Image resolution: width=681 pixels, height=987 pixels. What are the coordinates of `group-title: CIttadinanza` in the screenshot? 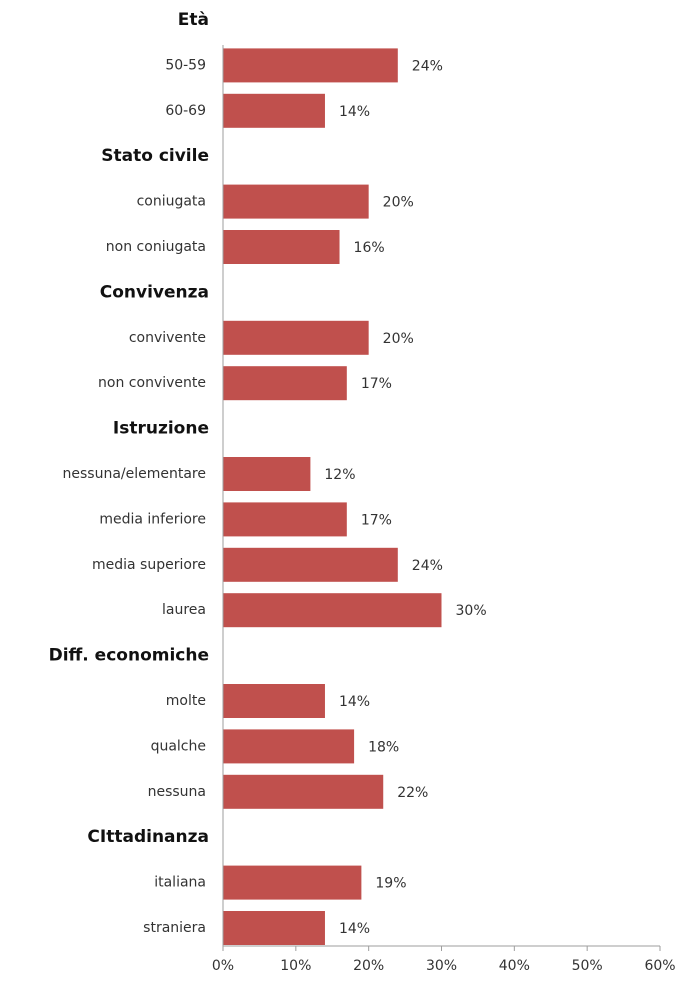 It's located at (148, 837).